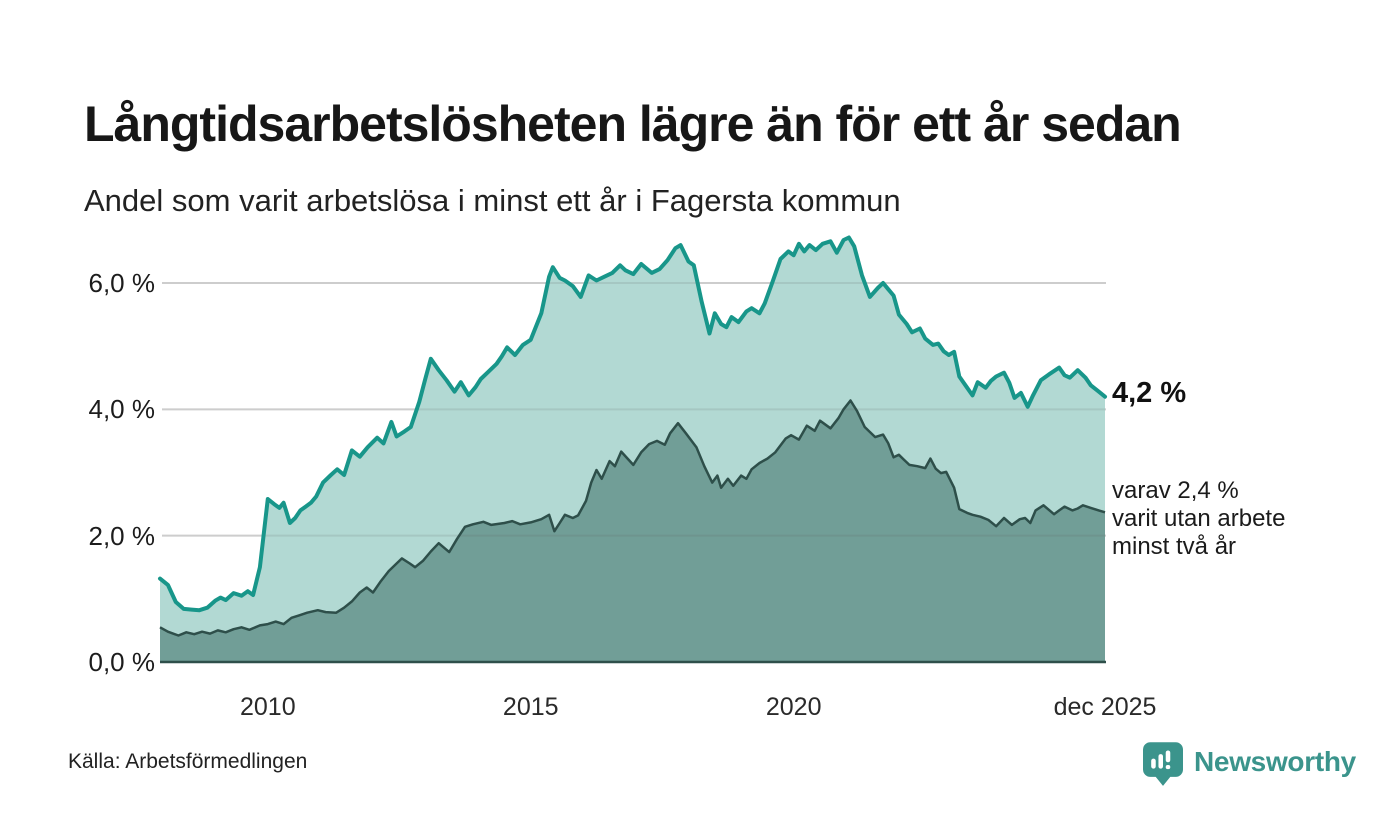 This screenshot has width=1400, height=840. What do you see at coordinates (1275, 761) in the screenshot?
I see `brand-name: Newsworthy` at bounding box center [1275, 761].